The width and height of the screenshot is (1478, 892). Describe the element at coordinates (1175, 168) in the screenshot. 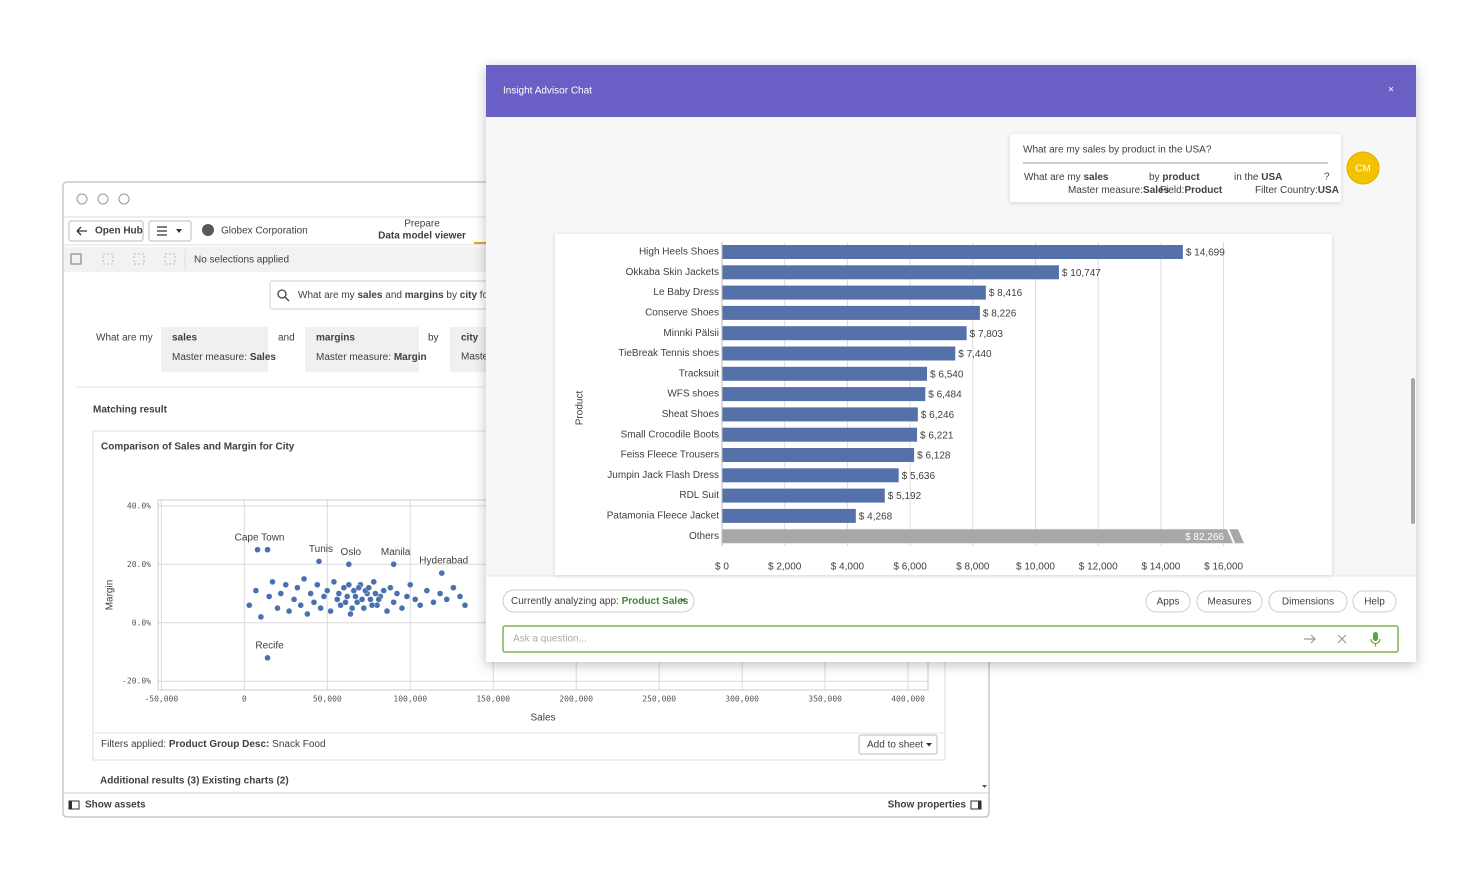

I see `question-bubble` at that location.